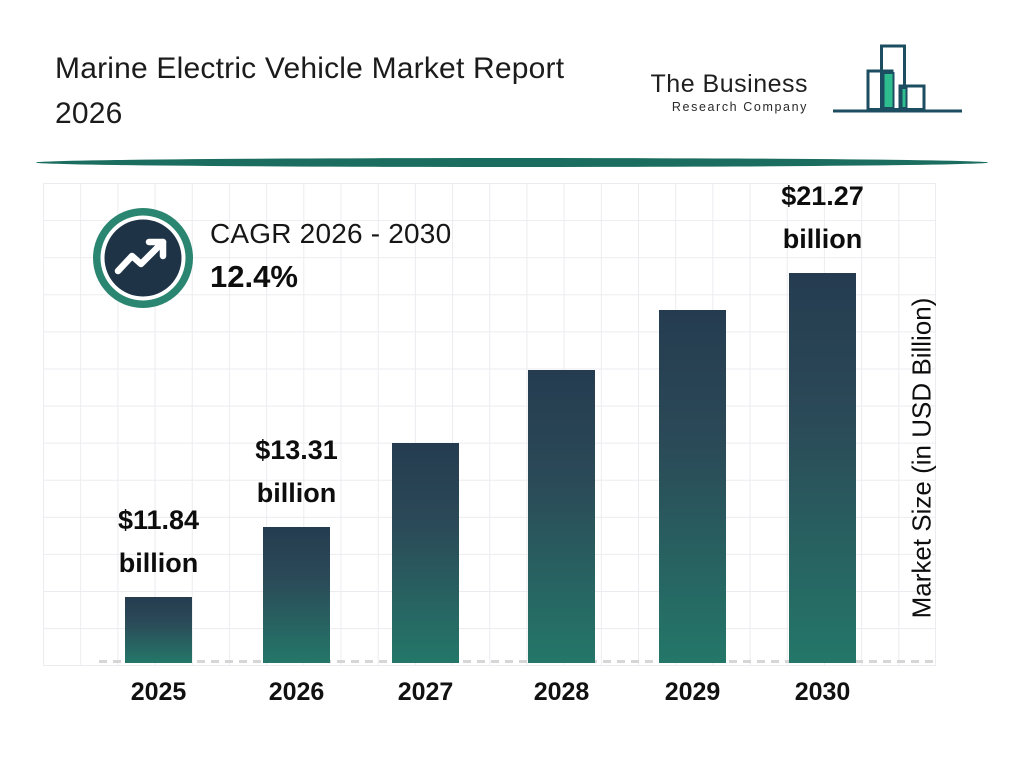 This screenshot has height=768, width=1024. I want to click on bar-value-label-2026: $13.31 billion, so click(297, 472).